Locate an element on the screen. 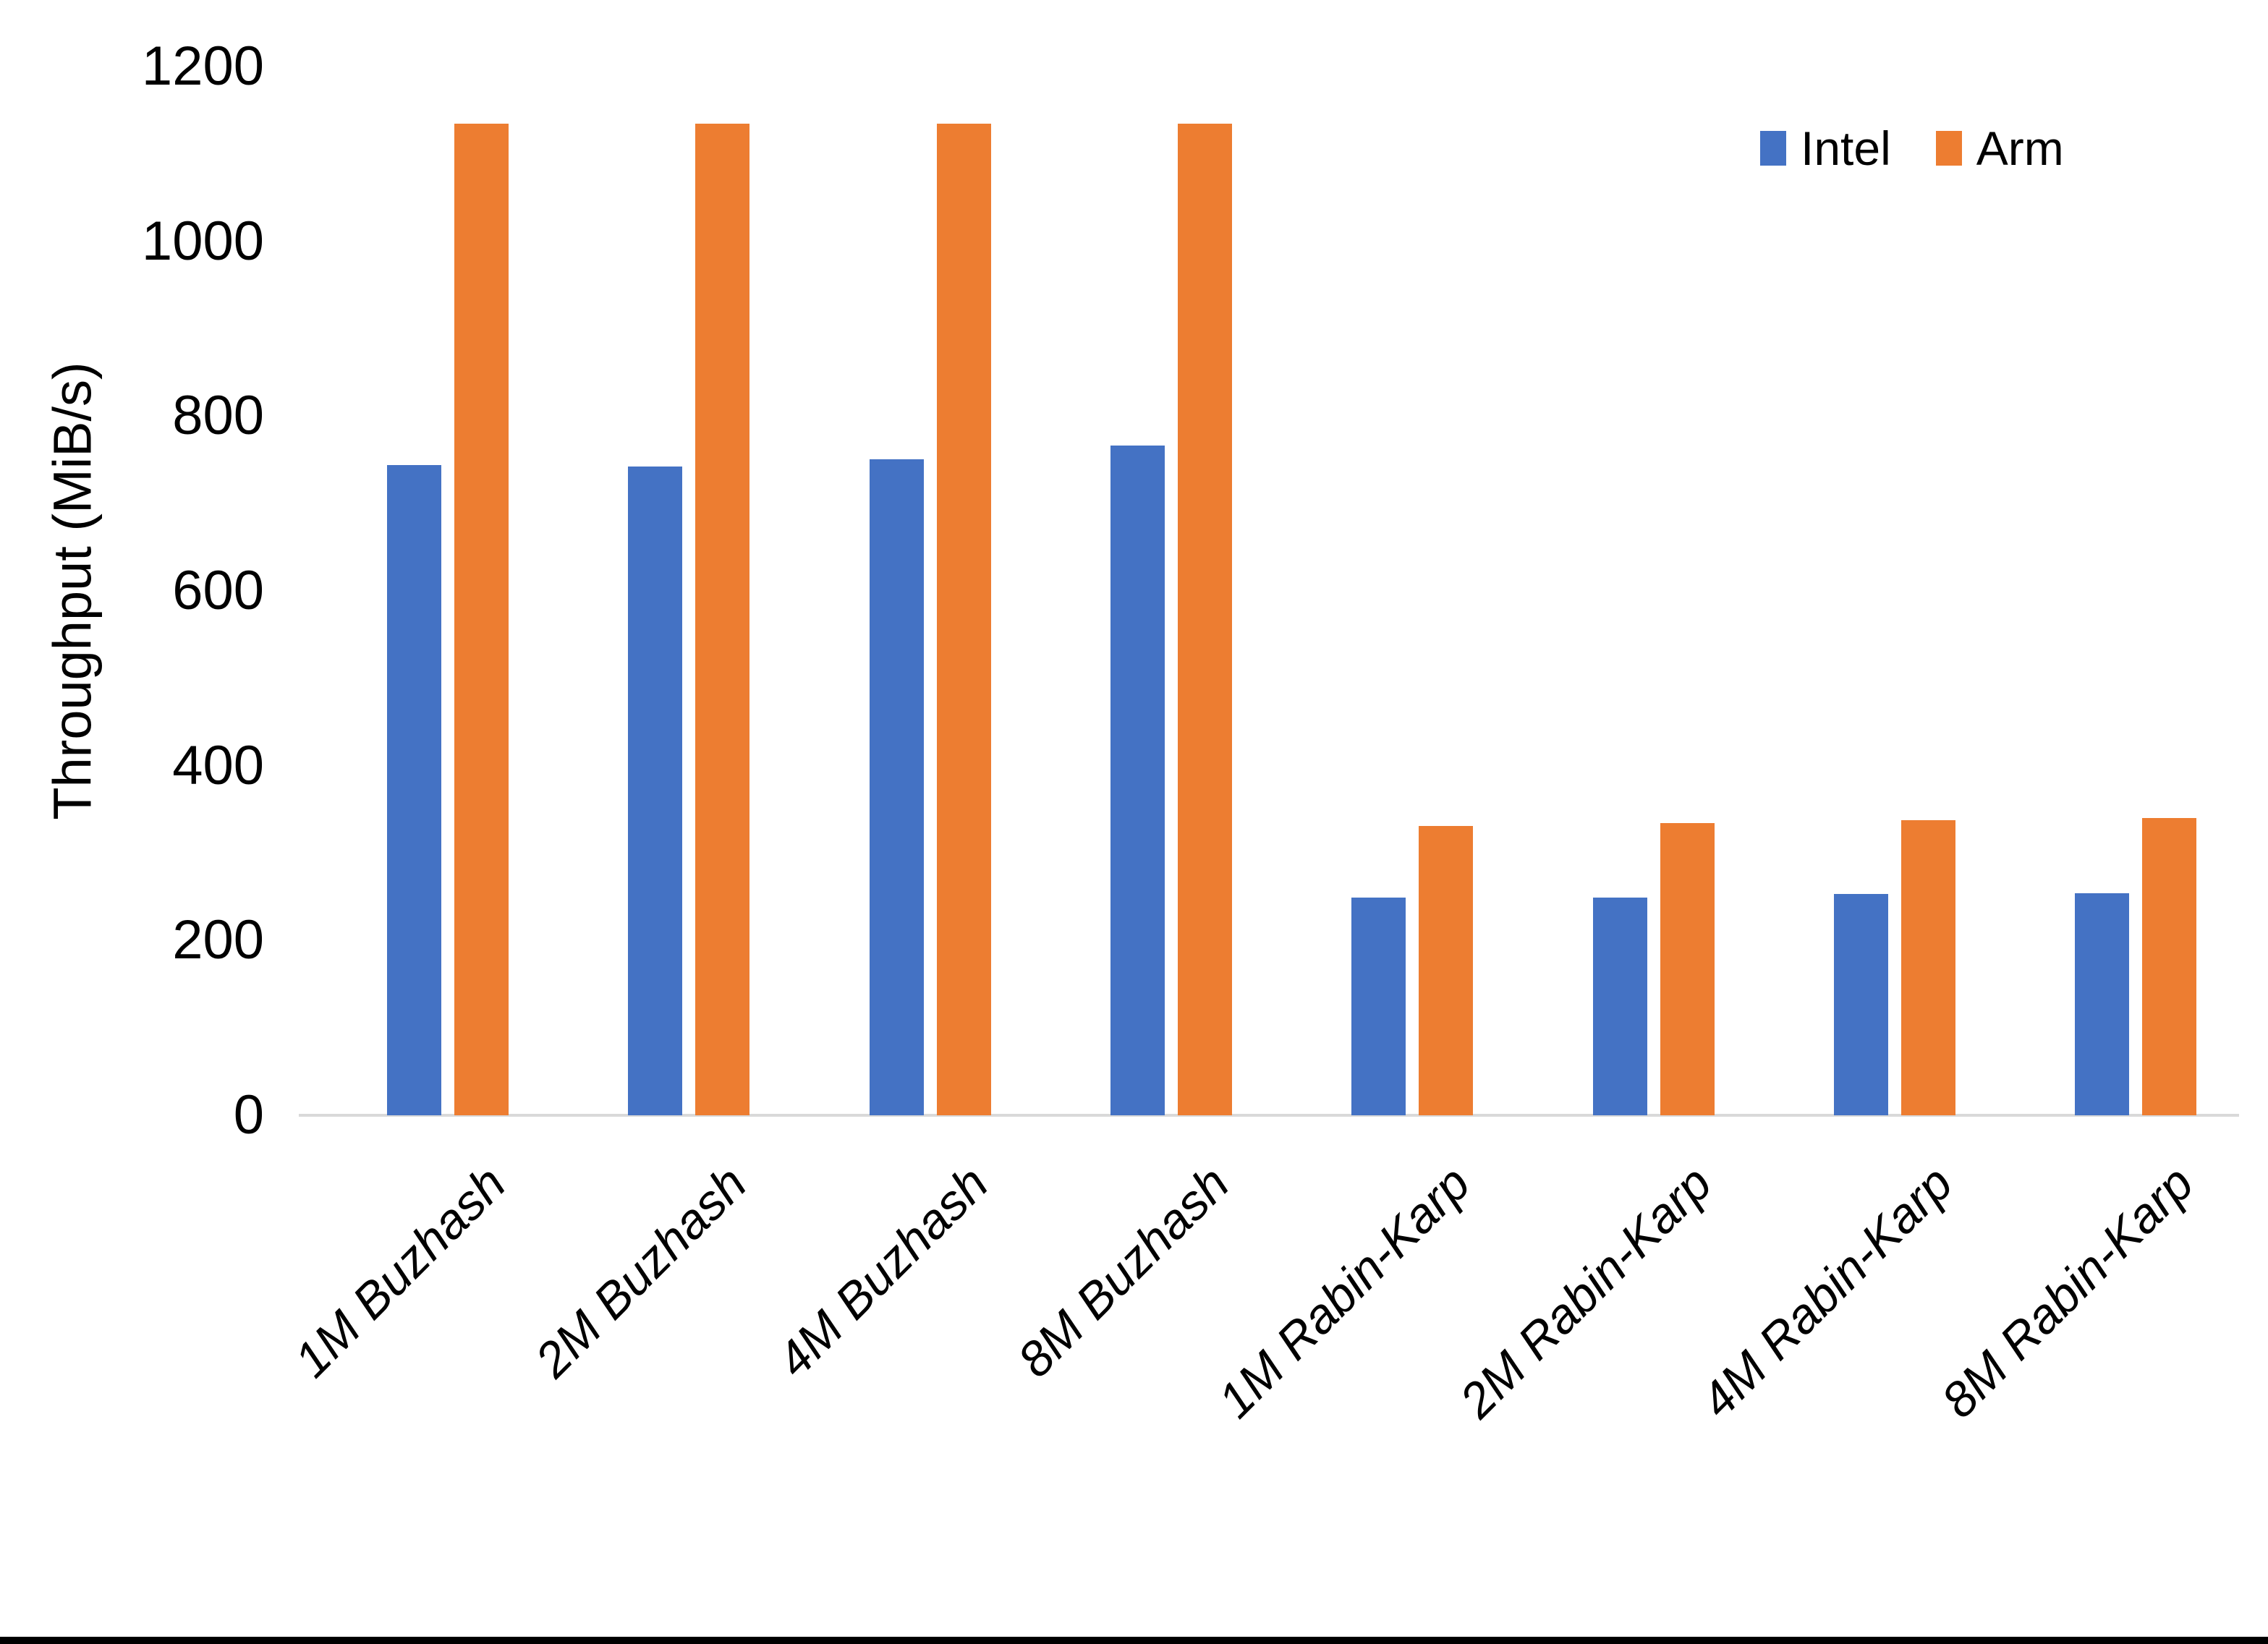 The image size is (2268, 1644). legend-item-arm: Arm is located at coordinates (1999, 148).